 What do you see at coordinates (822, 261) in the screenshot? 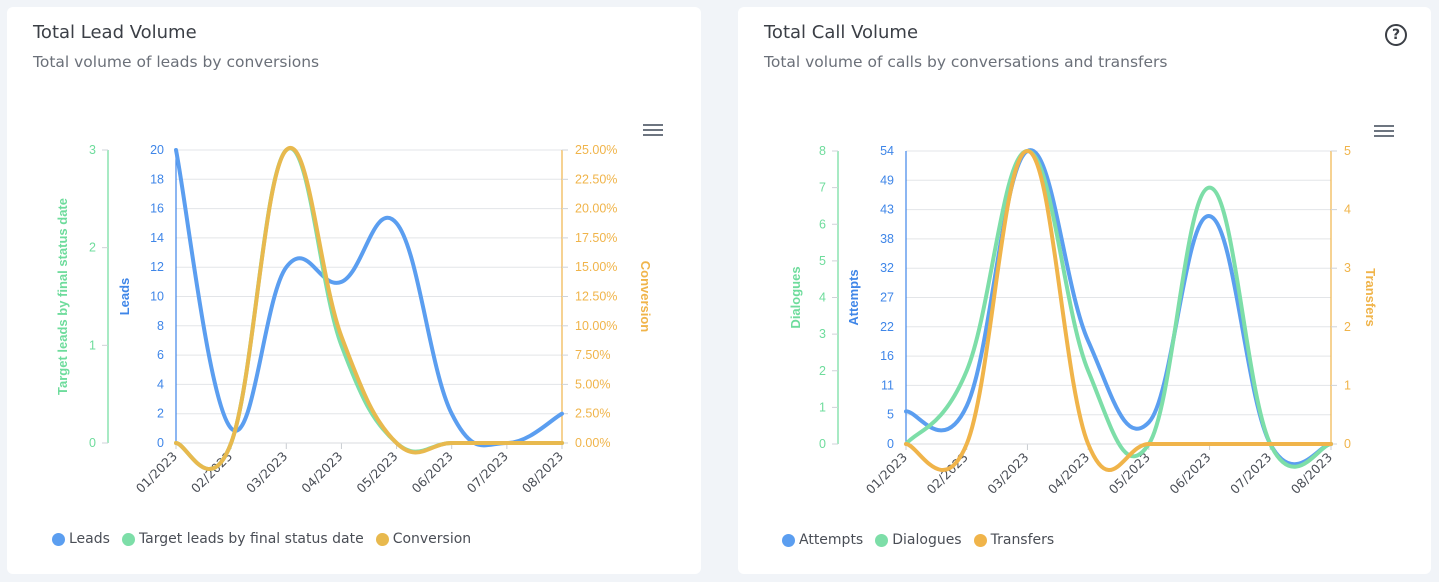
I see `outer-y-tick-label: 5` at bounding box center [822, 261].